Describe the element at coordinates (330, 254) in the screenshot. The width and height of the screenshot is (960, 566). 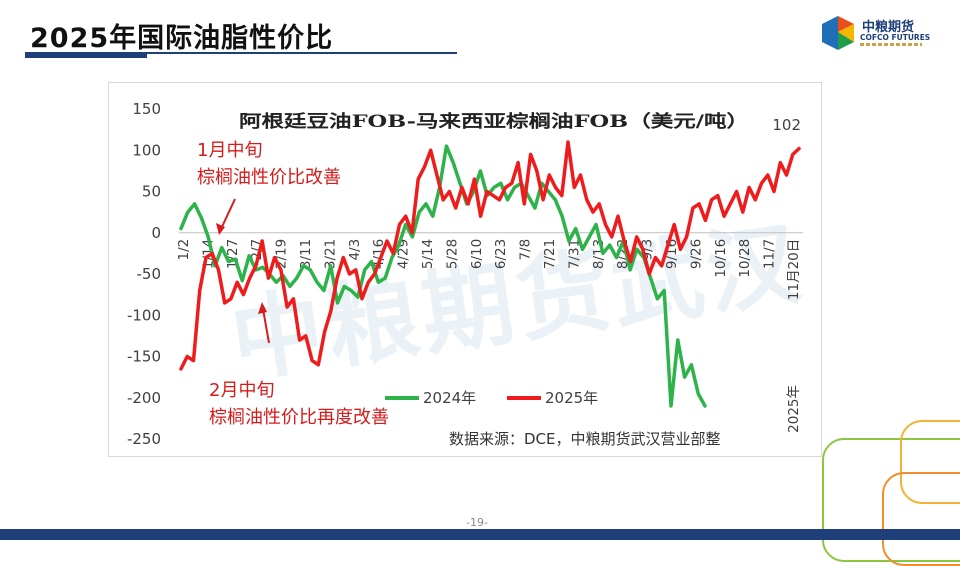
I see `x-tick-label: 3/21` at that location.